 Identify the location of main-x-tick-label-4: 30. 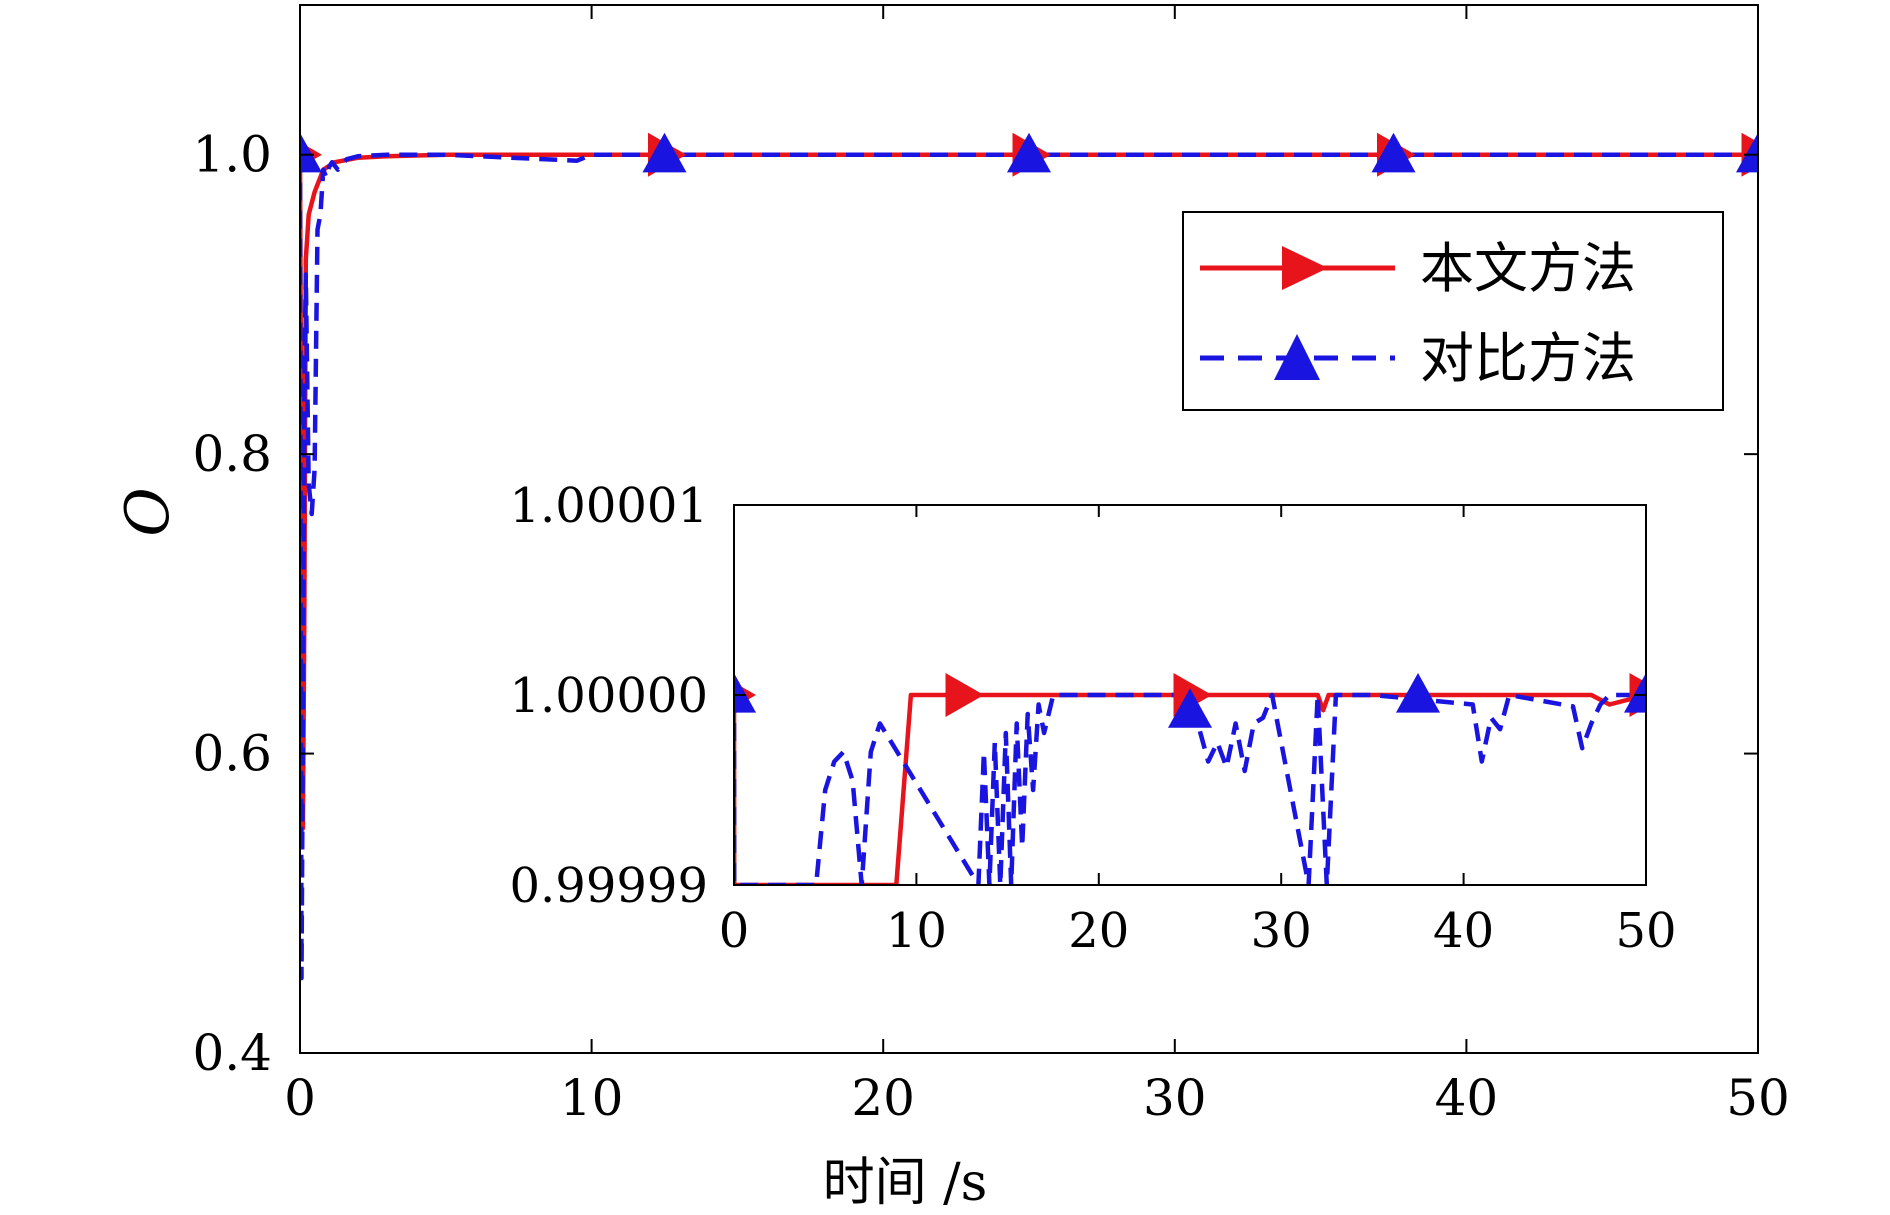
(1175, 1098).